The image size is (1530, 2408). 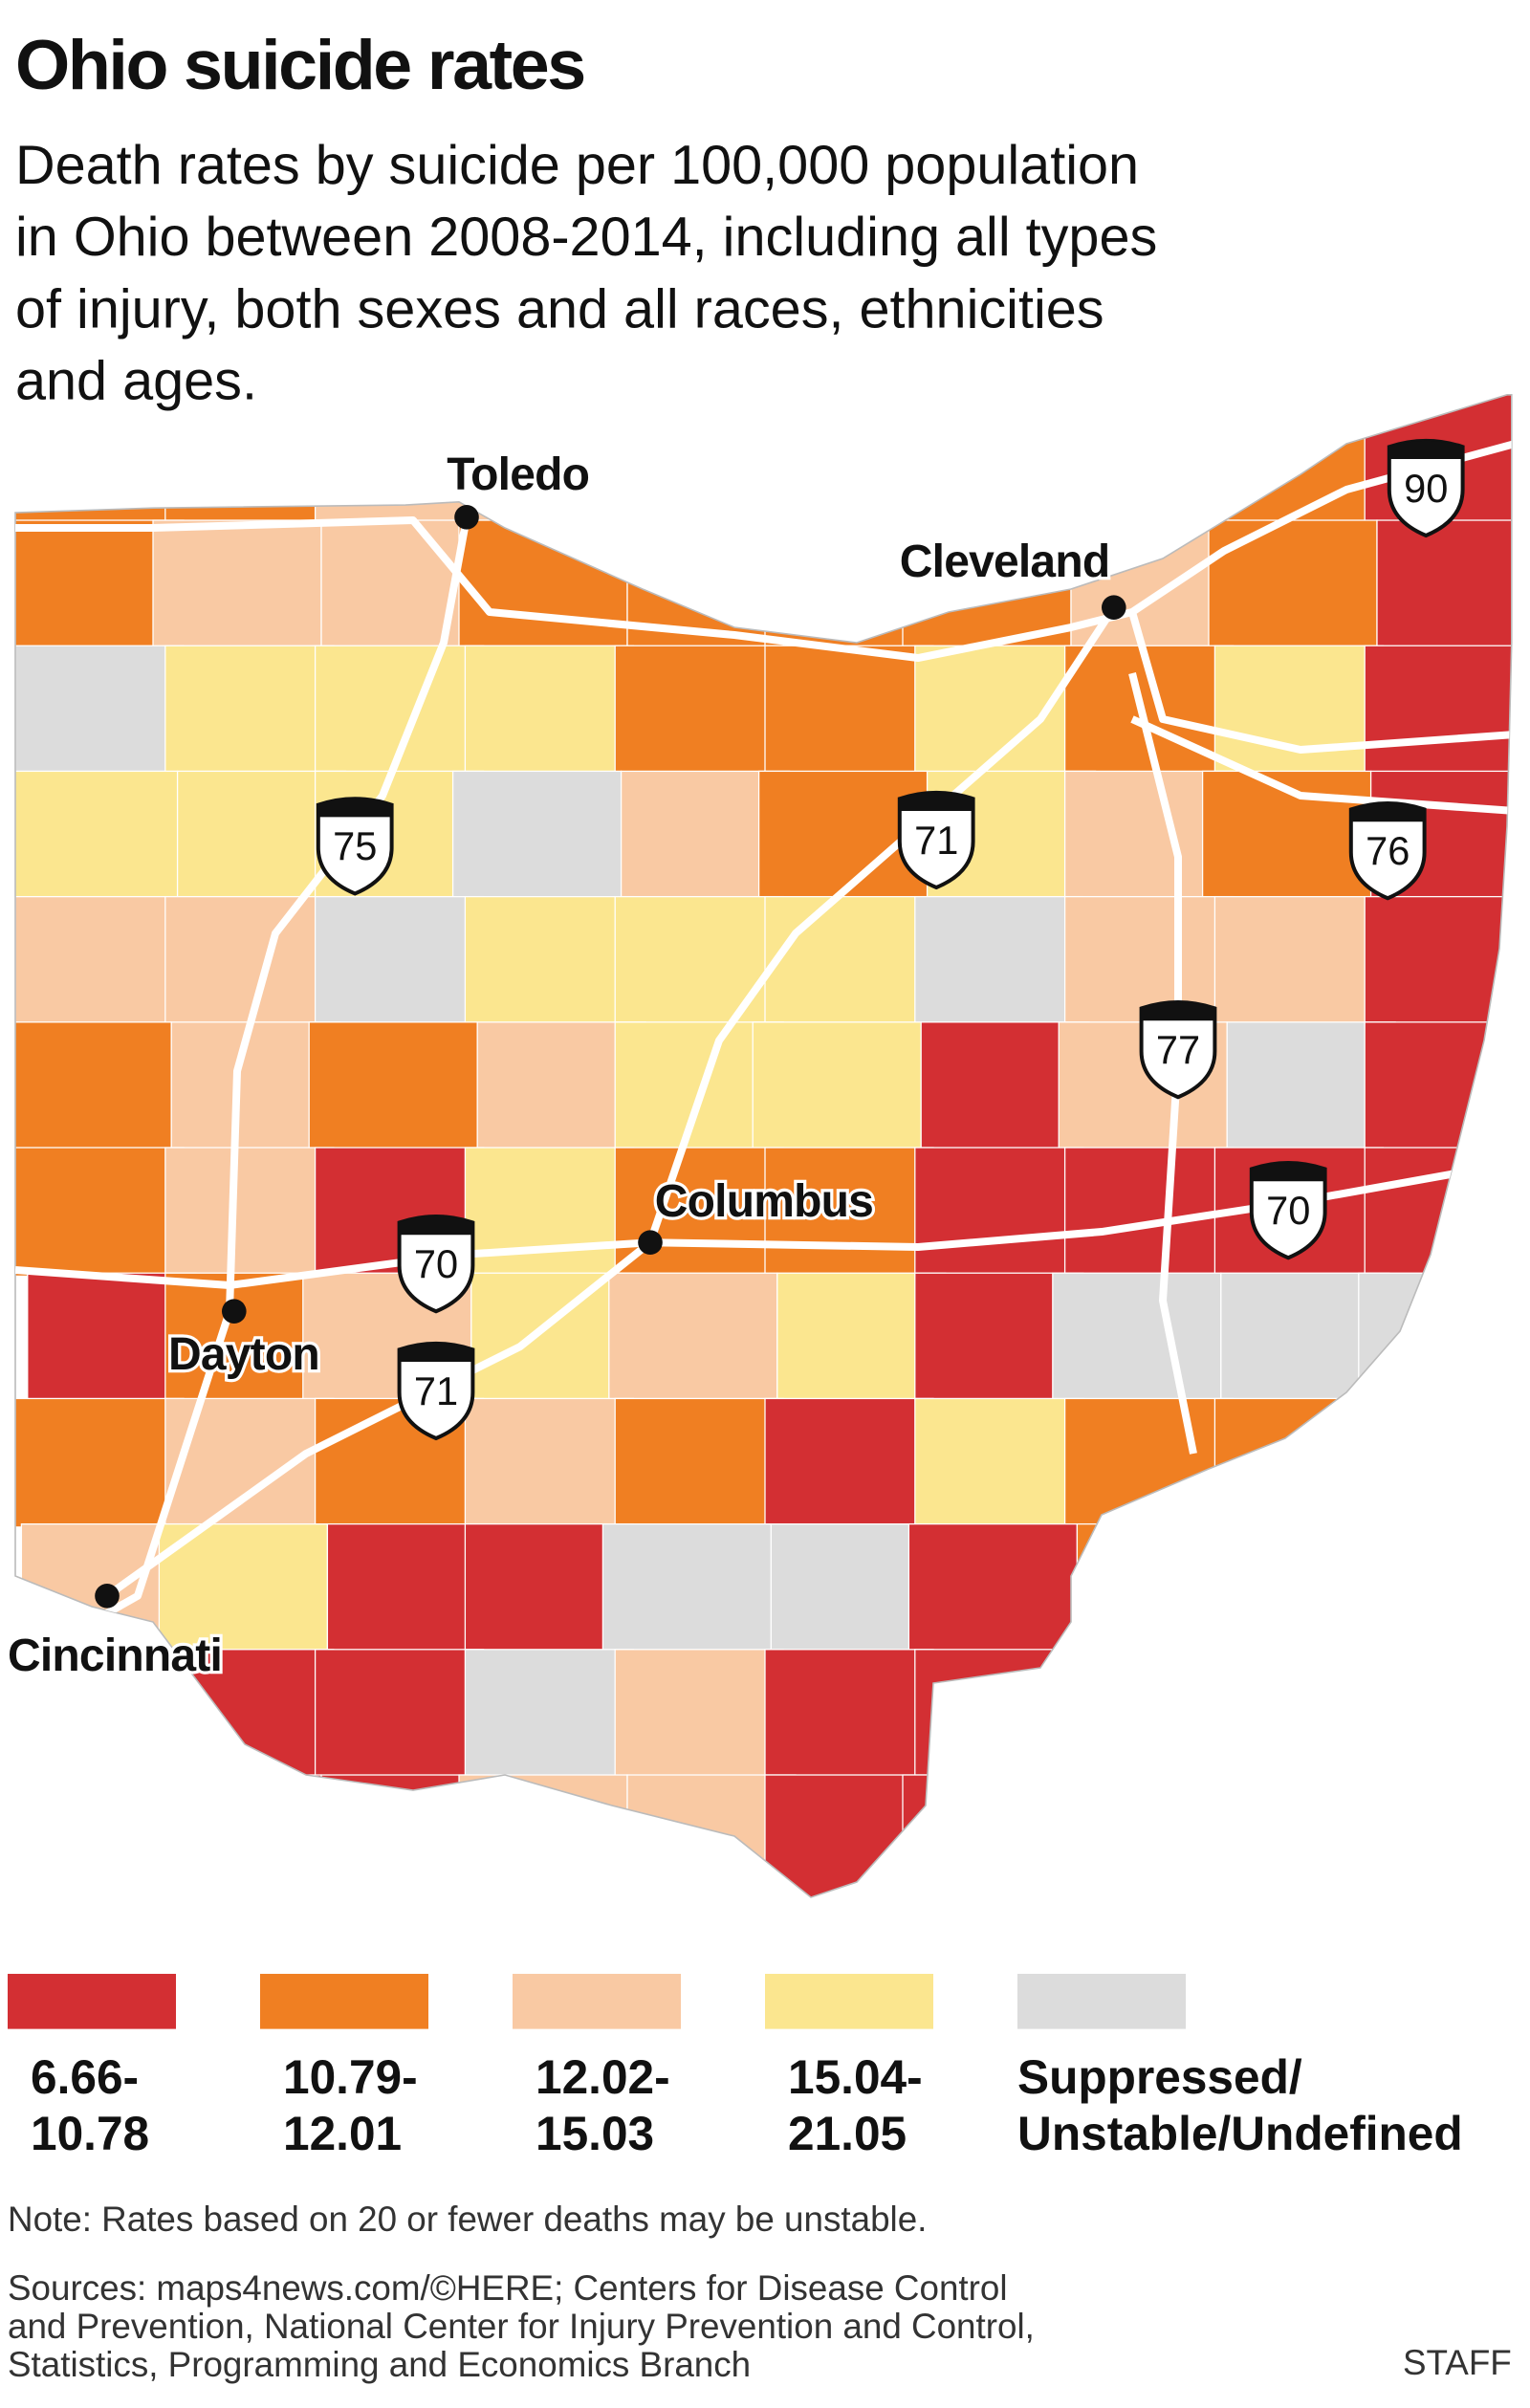 I want to click on interstate-shield: 90, so click(x=1426, y=488).